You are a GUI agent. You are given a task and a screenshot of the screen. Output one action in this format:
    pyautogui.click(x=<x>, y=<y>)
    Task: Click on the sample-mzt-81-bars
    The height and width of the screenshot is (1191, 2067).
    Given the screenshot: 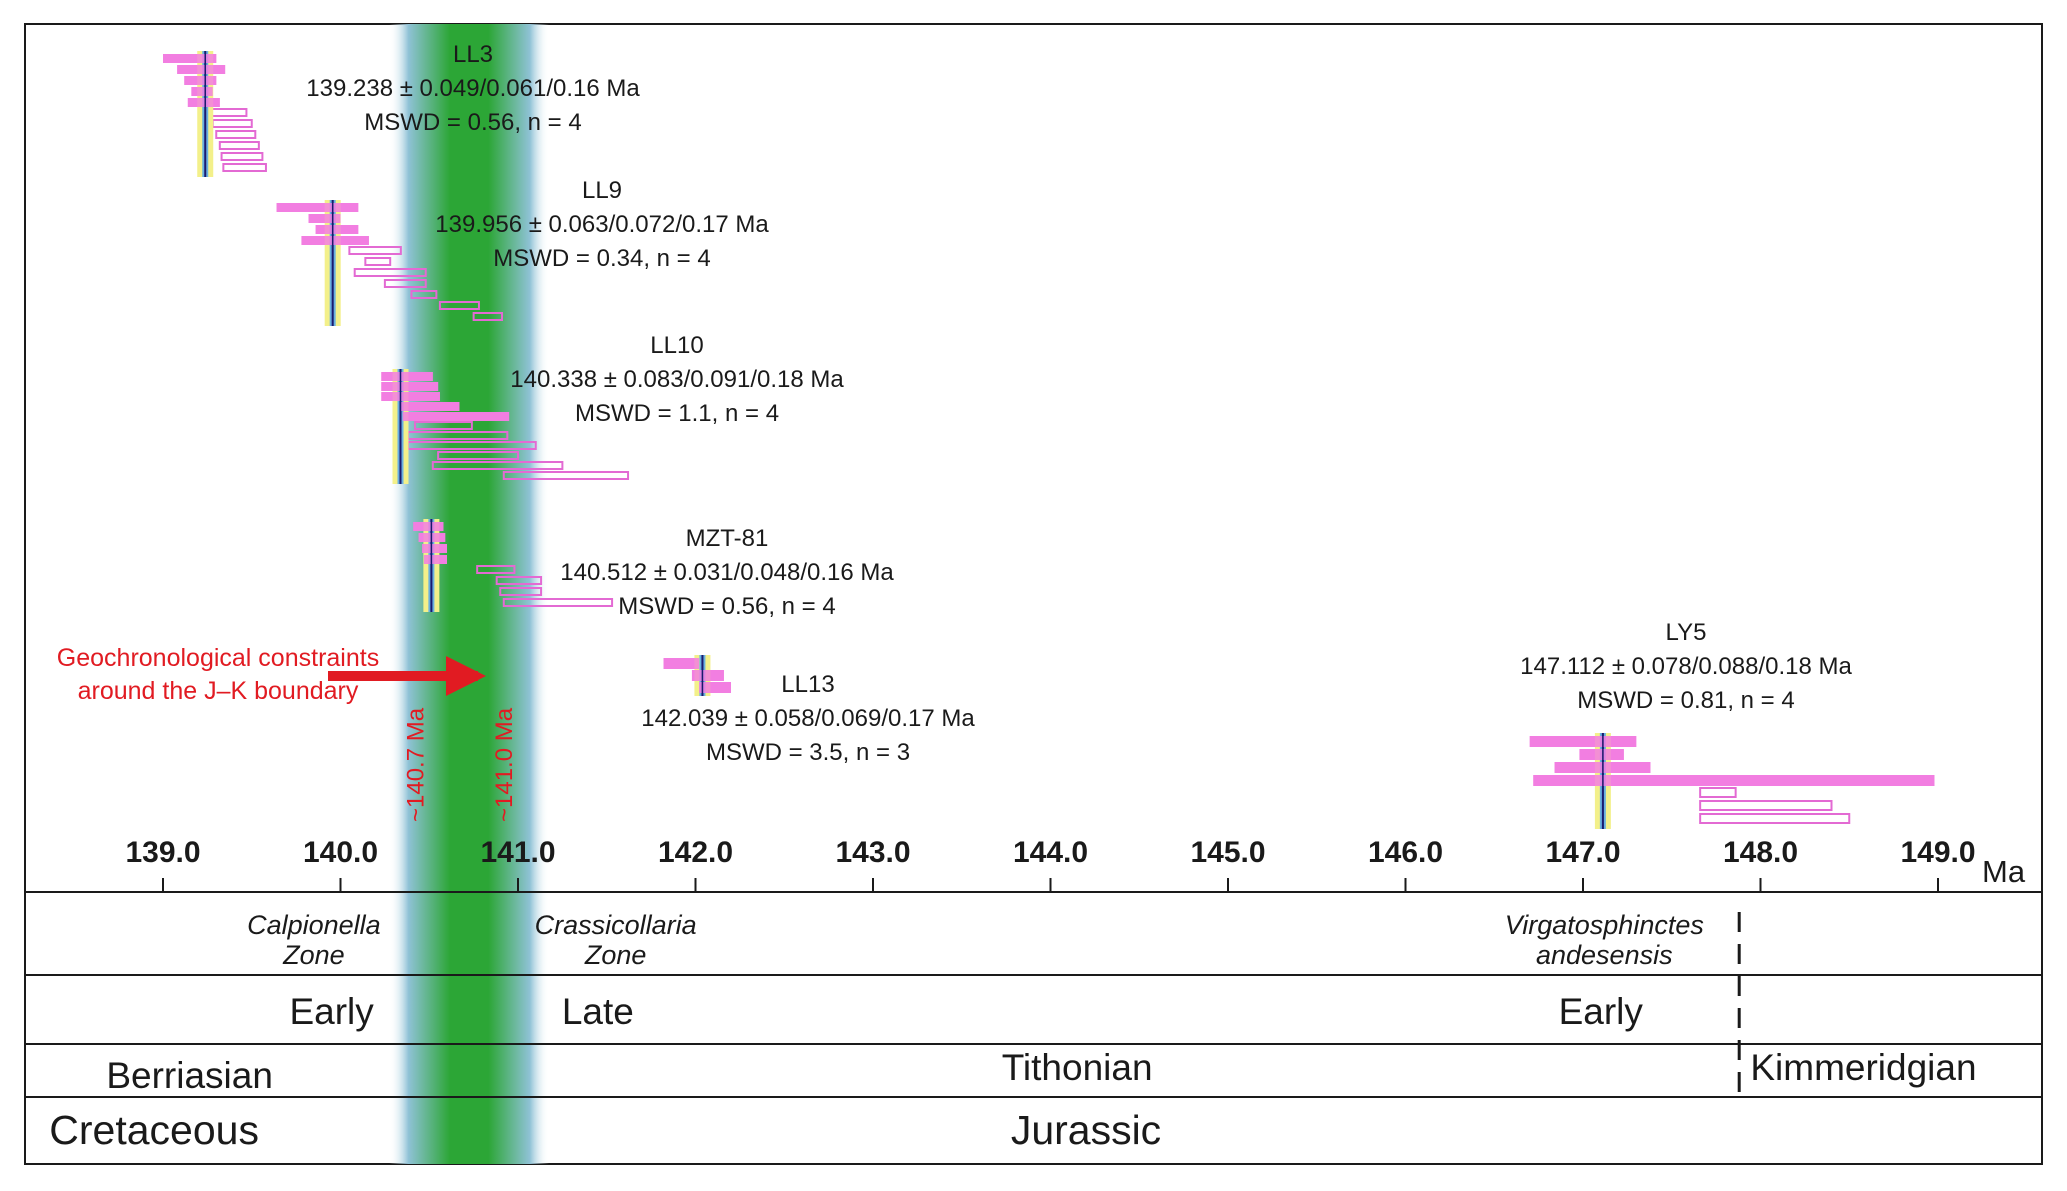 What is the action you would take?
    pyautogui.click(x=513, y=565)
    